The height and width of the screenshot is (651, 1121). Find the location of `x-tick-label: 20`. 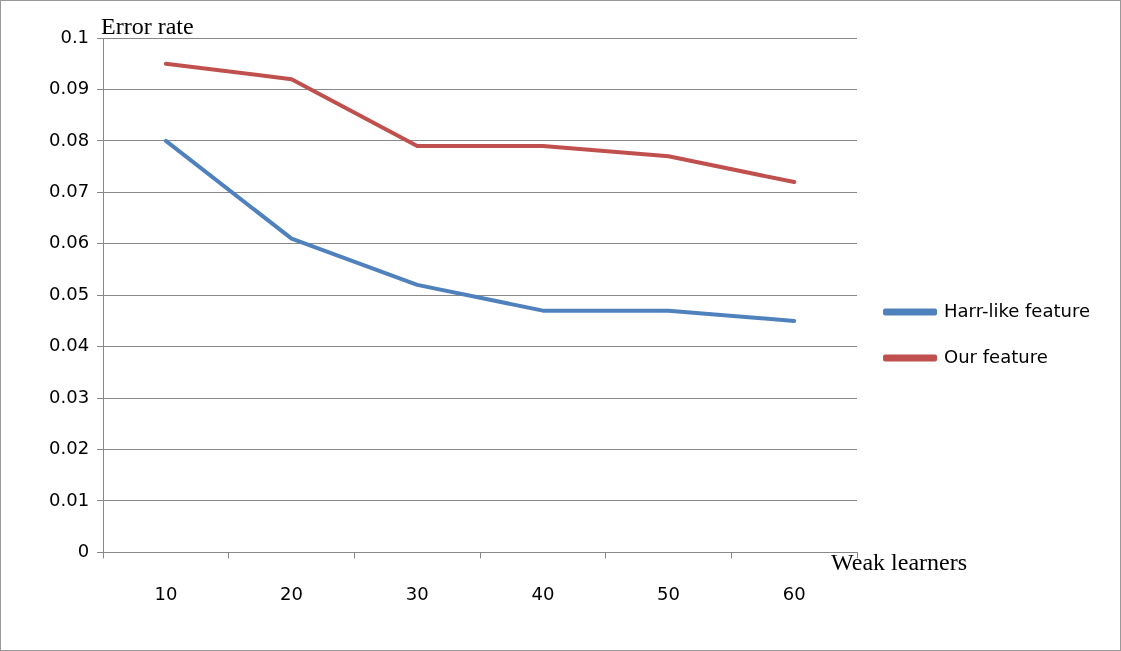

x-tick-label: 20 is located at coordinates (292, 593).